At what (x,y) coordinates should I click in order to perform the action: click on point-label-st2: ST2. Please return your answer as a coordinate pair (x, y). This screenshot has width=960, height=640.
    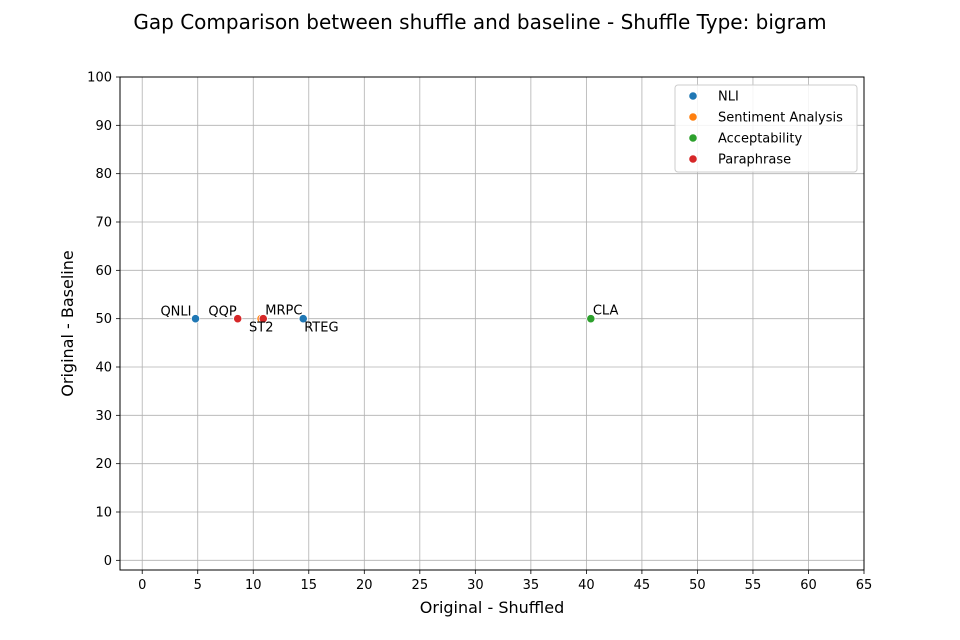
    Looking at the image, I should click on (261, 328).